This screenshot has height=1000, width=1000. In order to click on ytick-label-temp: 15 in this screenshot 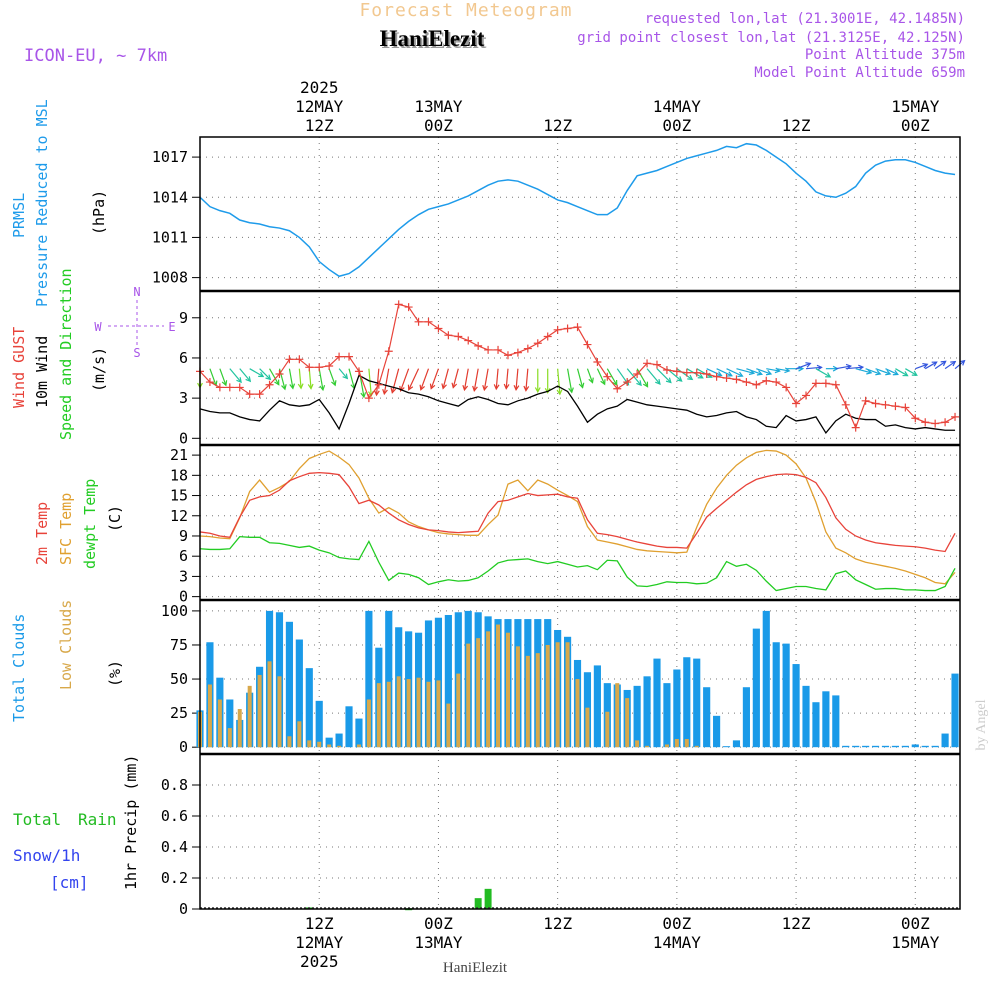, I will do `click(179, 496)`.